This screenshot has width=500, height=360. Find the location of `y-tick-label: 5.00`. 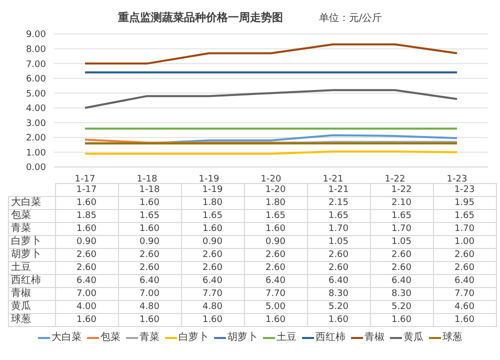

y-tick-label: 5.00 is located at coordinates (36, 94).